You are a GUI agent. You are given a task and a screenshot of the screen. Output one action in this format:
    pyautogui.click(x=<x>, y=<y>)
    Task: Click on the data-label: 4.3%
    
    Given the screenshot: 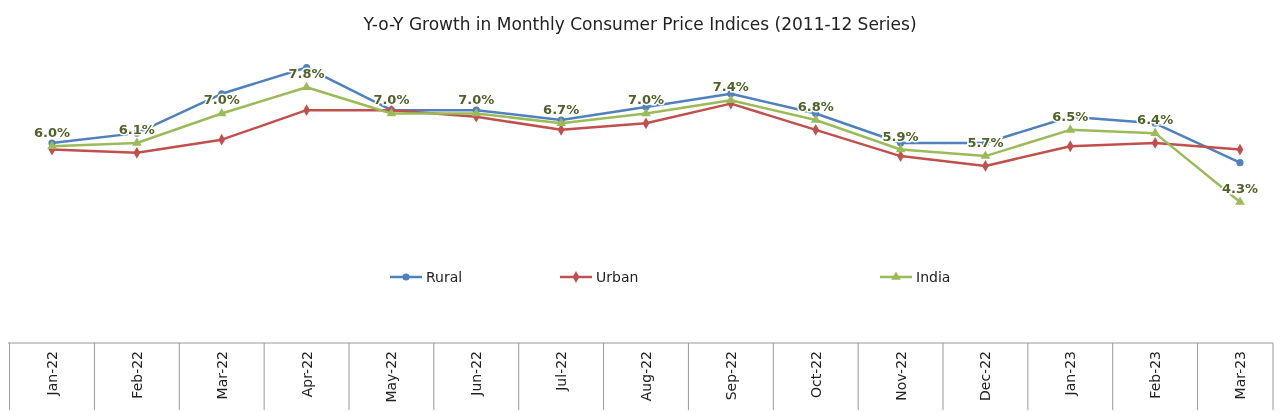 What is the action you would take?
    pyautogui.click(x=1240, y=188)
    